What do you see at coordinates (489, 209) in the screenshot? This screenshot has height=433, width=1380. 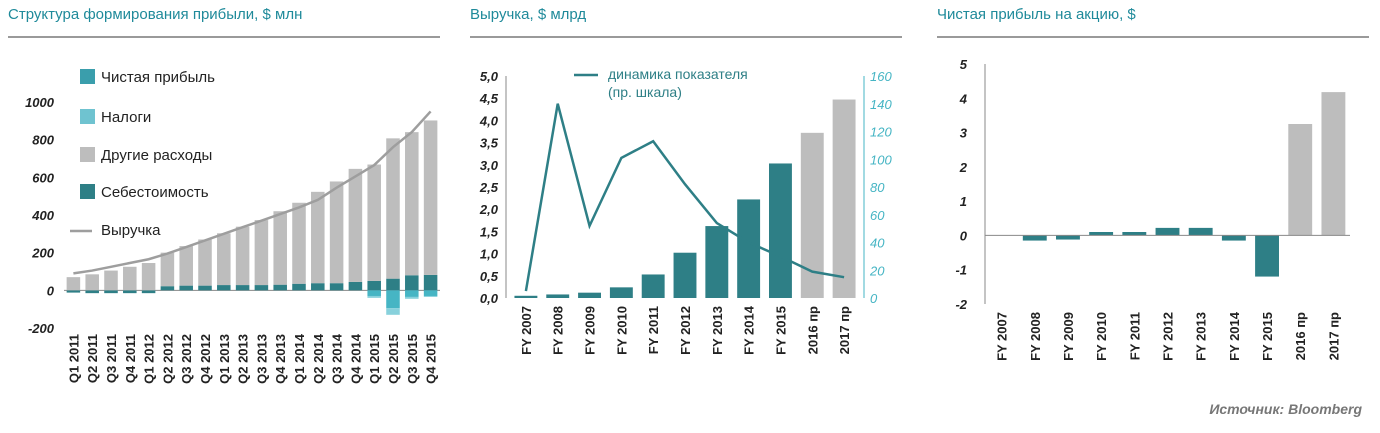 I see `chart2-ytick-label: 2,0` at bounding box center [489, 209].